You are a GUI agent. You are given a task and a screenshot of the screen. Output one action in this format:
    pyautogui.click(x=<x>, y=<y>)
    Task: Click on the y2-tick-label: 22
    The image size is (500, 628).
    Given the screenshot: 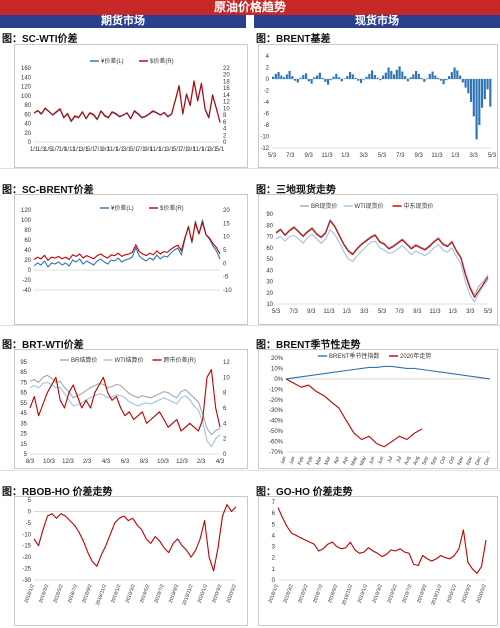 What is the action you would take?
    pyautogui.click(x=226, y=69)
    